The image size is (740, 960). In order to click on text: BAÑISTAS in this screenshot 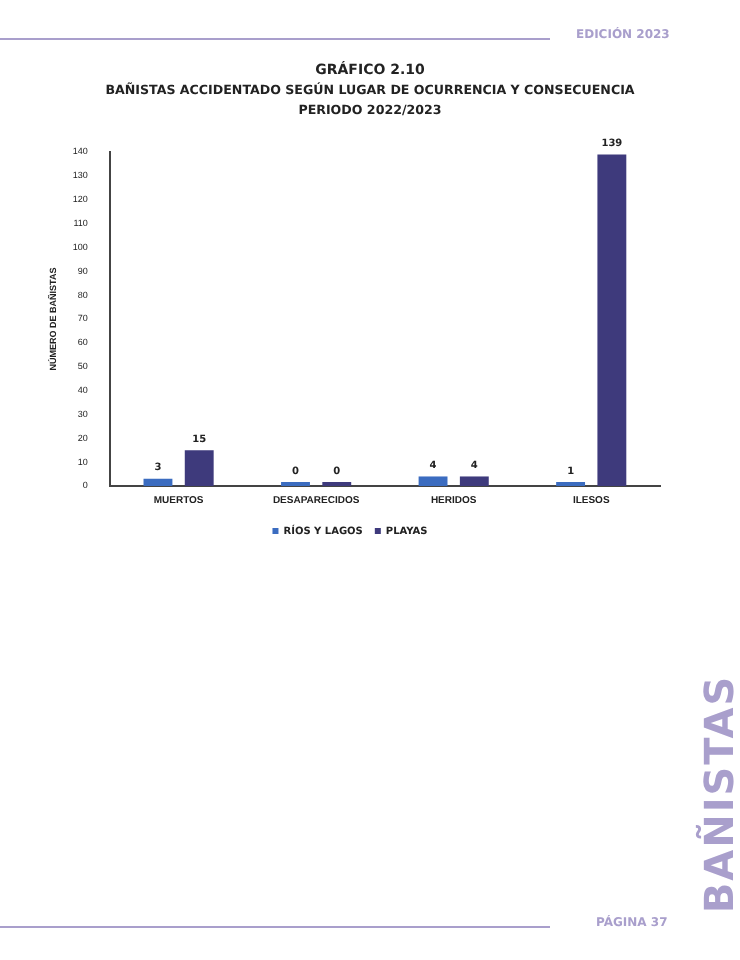, I will do `click(717, 794)`.